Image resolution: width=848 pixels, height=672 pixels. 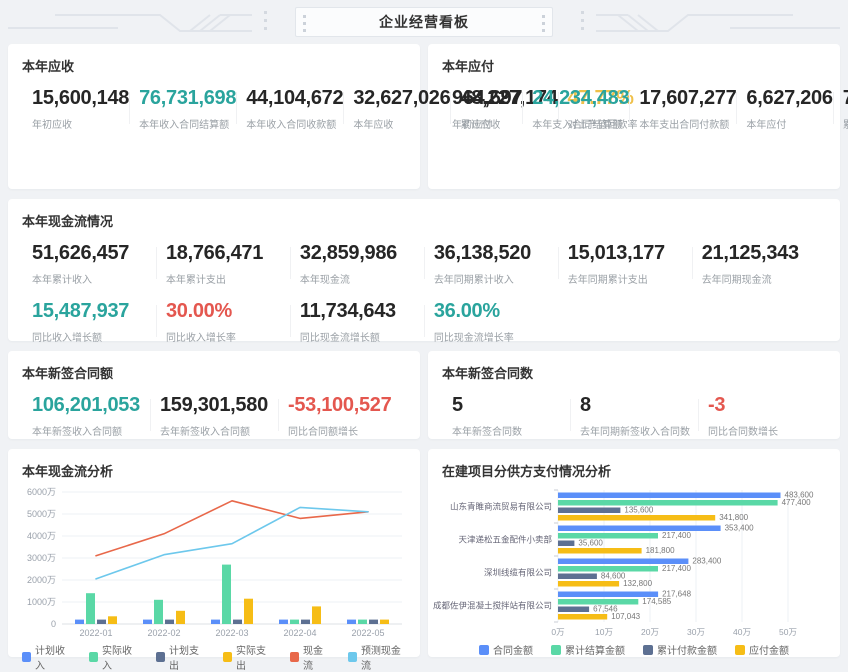 I want to click on stat-label: 同比收入增长额, so click(x=67, y=338).